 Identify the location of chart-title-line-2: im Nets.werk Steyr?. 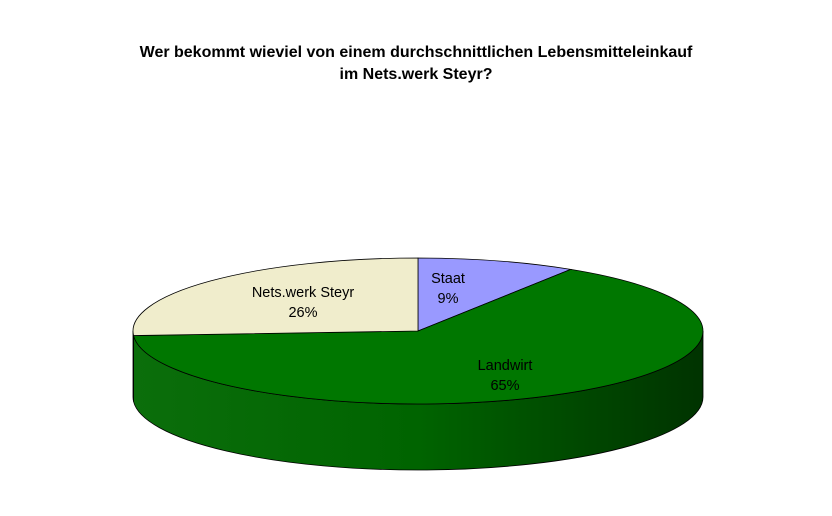
(416, 74).